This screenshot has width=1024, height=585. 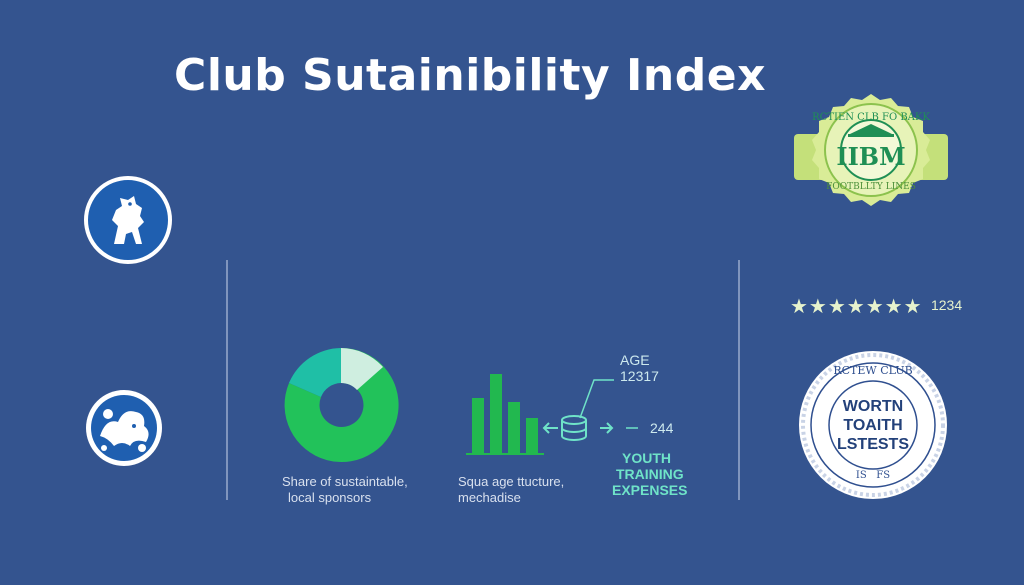 I want to click on youth-line1: YOUTH, so click(x=646, y=458).